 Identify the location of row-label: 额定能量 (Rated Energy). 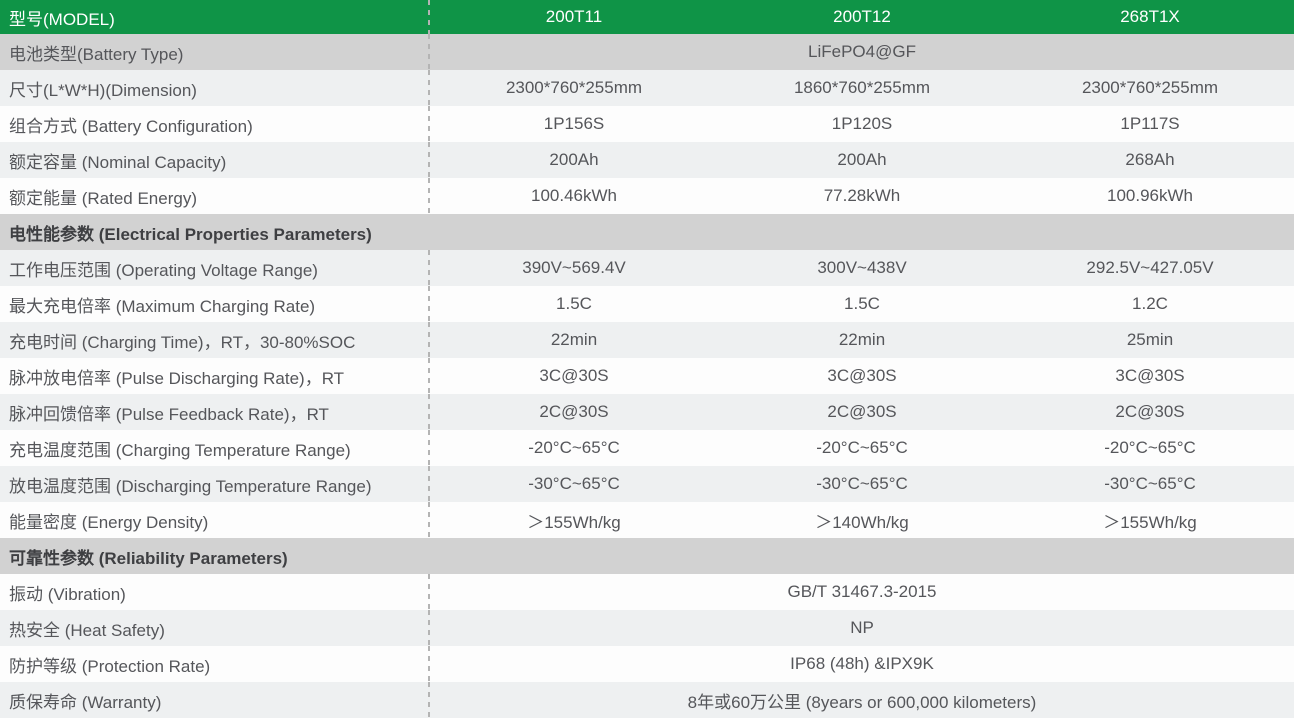
(103, 198).